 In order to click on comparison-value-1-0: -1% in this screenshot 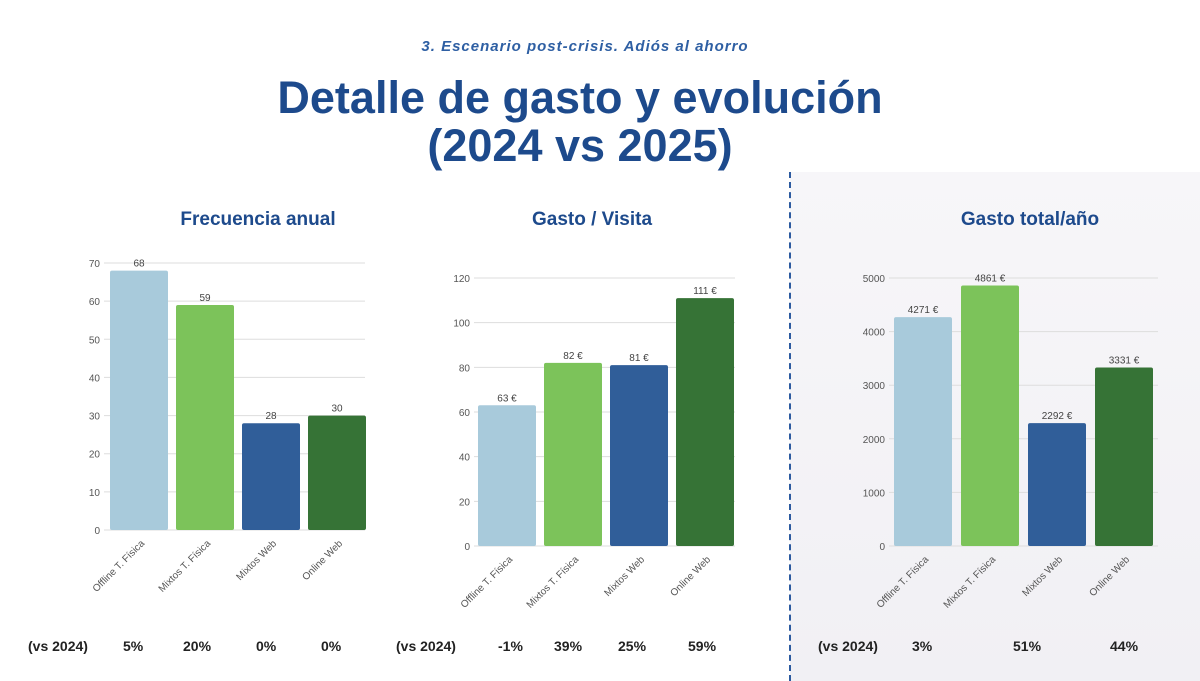, I will do `click(510, 646)`.